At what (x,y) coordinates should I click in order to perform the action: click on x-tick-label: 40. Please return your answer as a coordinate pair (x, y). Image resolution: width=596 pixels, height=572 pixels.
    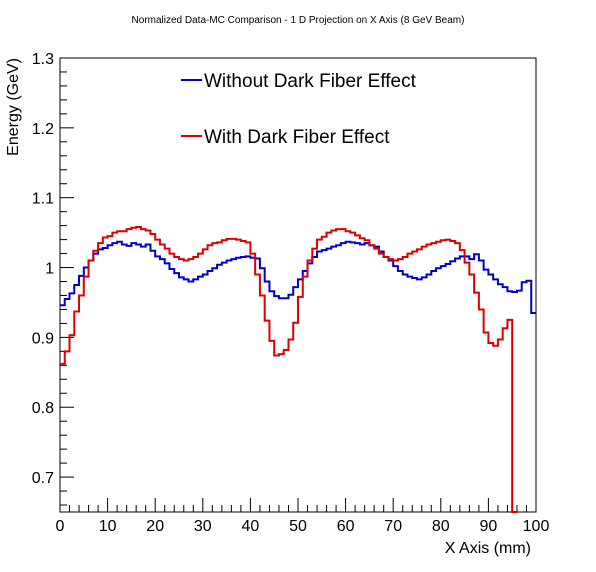
    Looking at the image, I should click on (251, 526).